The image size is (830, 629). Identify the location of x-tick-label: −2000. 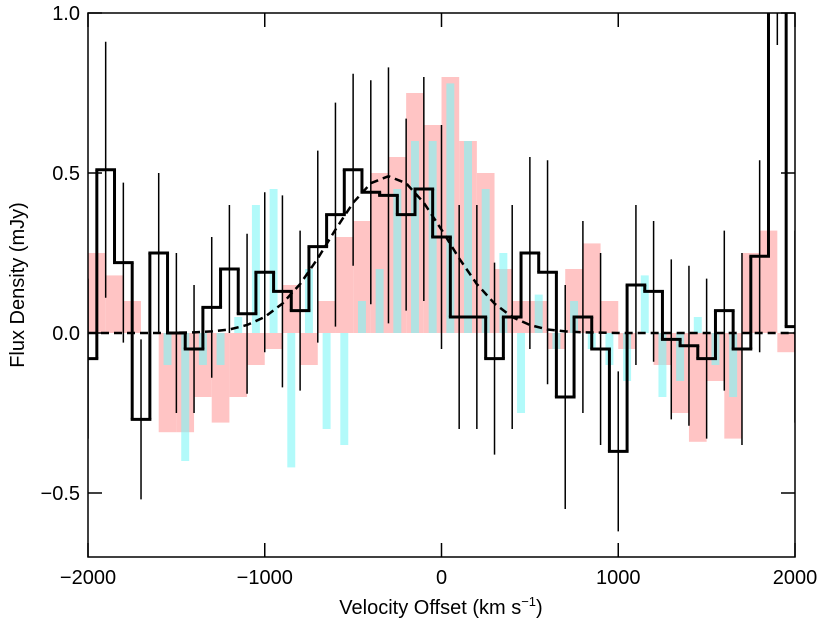
(88, 578).